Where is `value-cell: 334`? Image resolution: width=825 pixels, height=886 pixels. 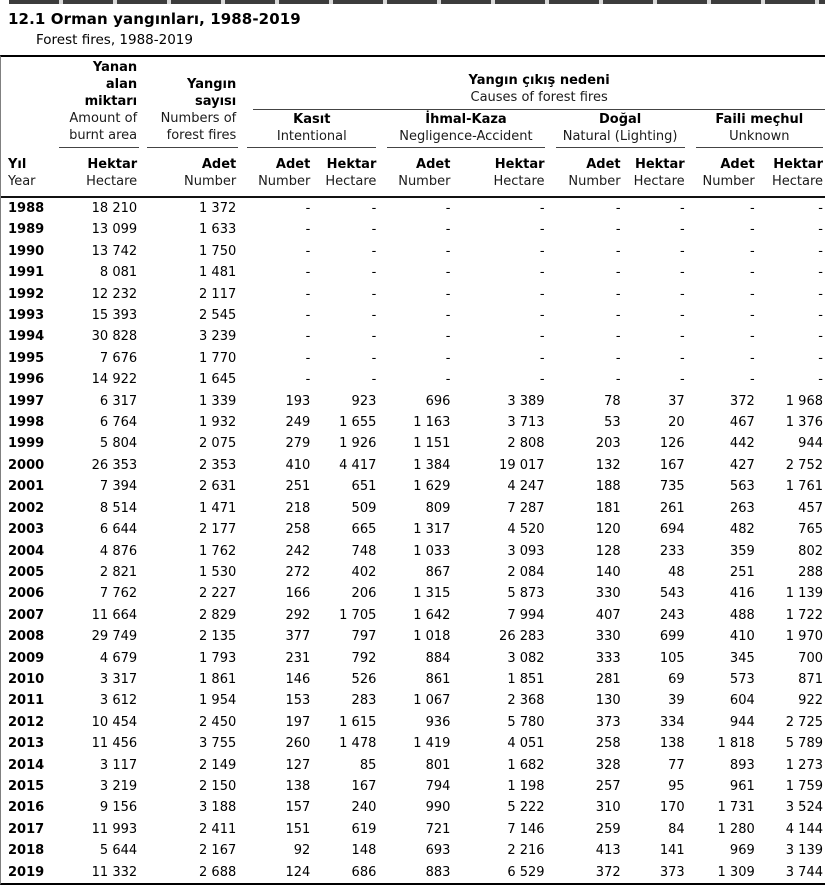 value-cell: 334 is located at coordinates (672, 722).